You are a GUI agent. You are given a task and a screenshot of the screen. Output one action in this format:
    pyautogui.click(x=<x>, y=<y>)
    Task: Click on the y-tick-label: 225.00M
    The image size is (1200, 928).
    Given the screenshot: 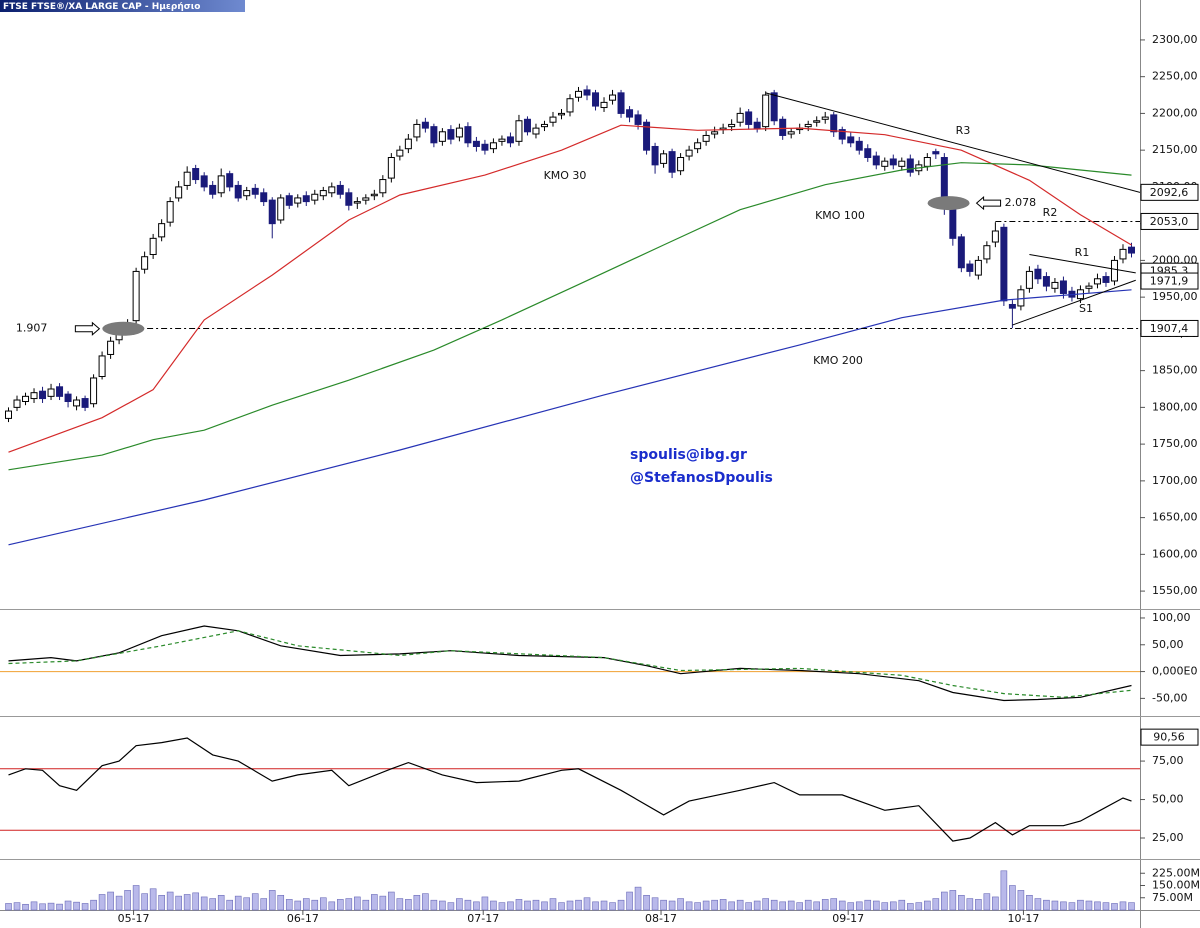 What is the action you would take?
    pyautogui.click(x=1176, y=872)
    